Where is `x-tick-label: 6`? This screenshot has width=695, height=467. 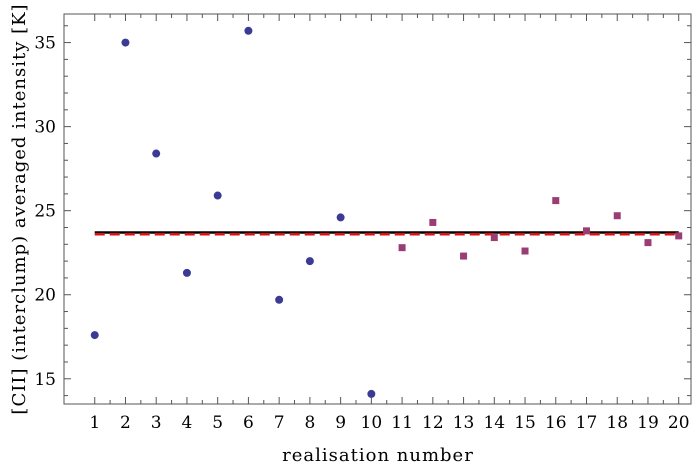
x-tick-label: 6 is located at coordinates (248, 423).